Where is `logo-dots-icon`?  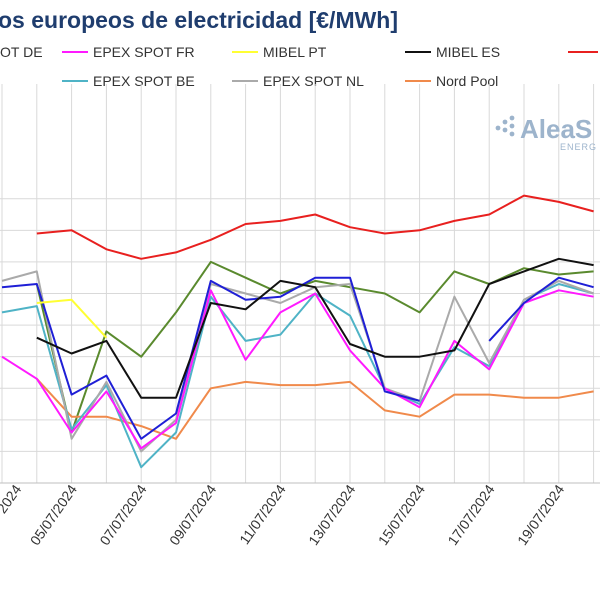
logo-dots-icon is located at coordinates (505, 126).